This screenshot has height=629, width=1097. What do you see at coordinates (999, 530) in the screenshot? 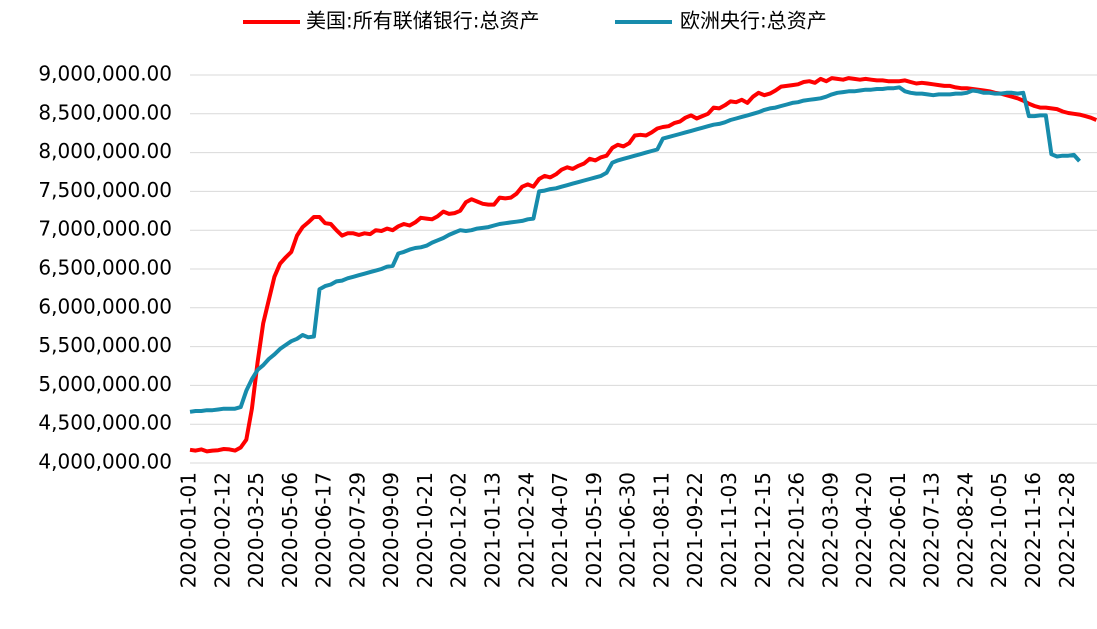
I see `x-tick-label: 2022-10-05` at bounding box center [999, 530].